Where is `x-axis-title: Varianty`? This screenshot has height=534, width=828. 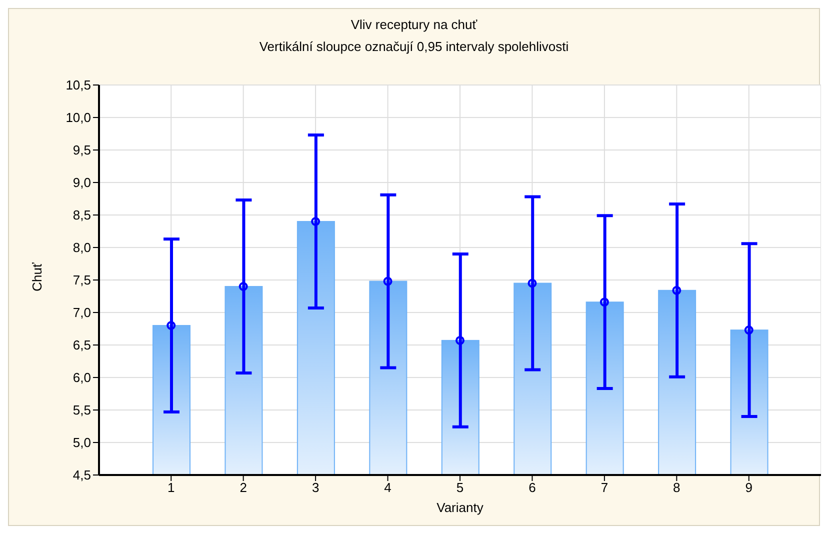 x-axis-title: Varianty is located at coordinates (460, 507).